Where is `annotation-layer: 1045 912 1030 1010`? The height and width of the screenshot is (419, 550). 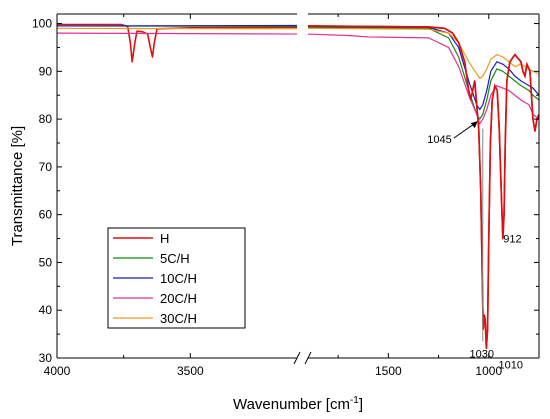 annotation-layer: 1045 912 1030 1010 is located at coordinates (475, 246).